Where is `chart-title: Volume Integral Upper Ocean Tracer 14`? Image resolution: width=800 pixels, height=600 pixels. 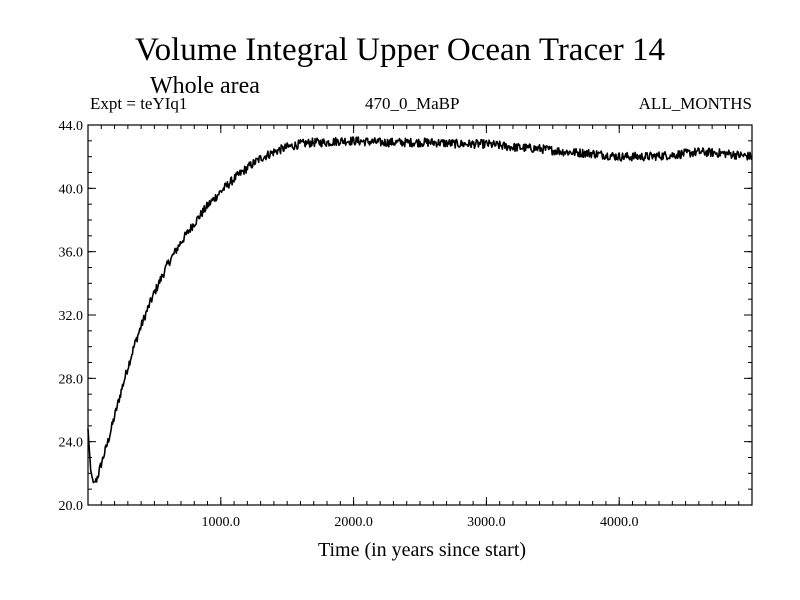 chart-title: Volume Integral Upper Ocean Tracer 14 is located at coordinates (400, 50).